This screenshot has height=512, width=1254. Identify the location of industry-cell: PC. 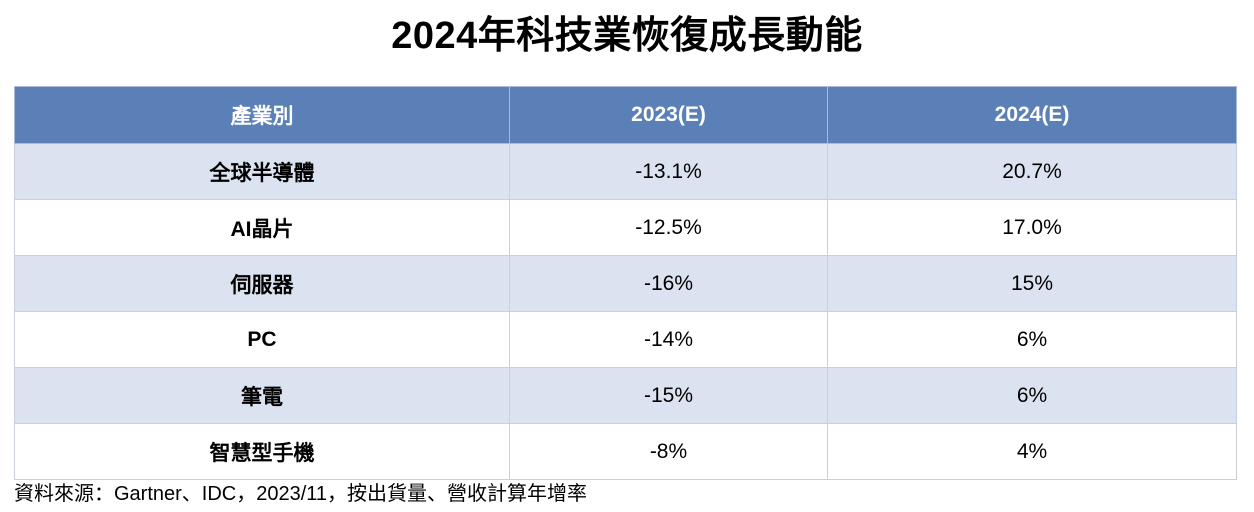
(262, 339).